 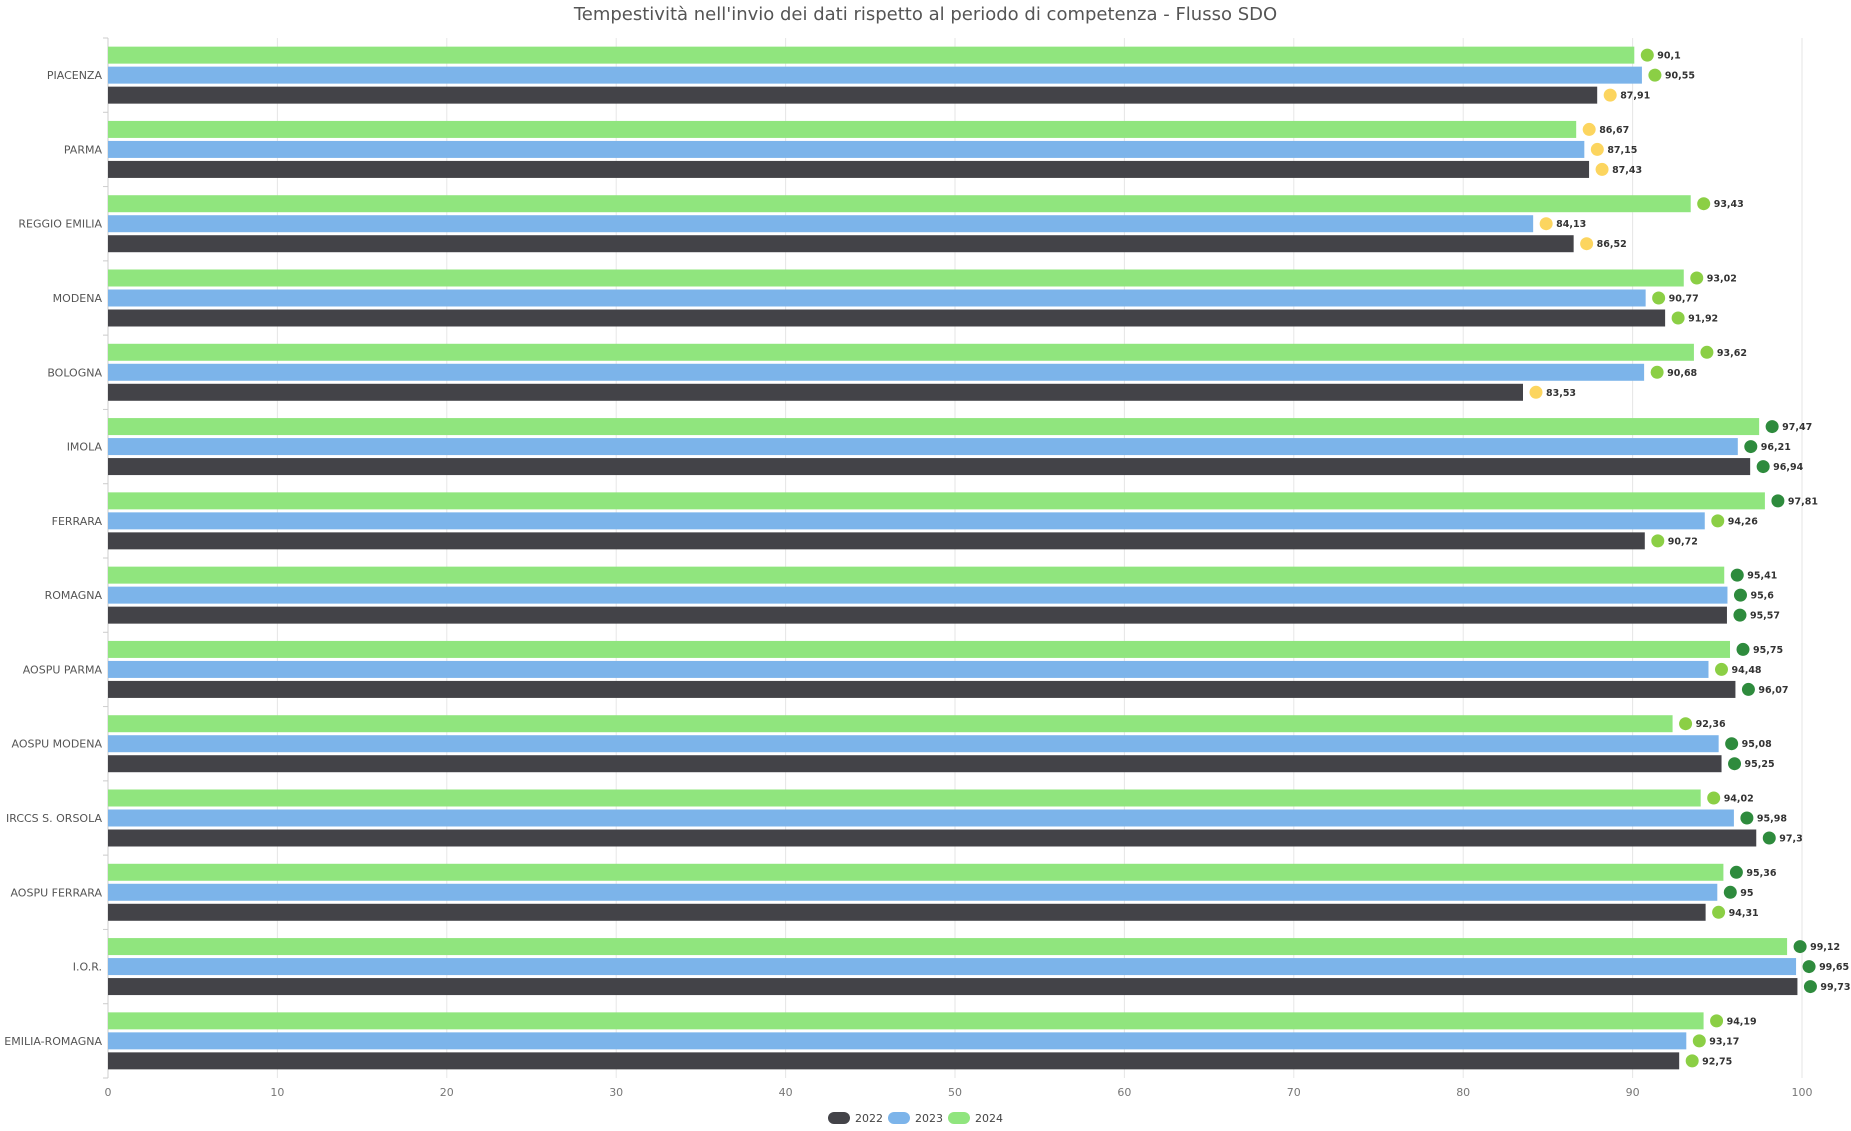 I want to click on legend-swatch-2022, so click(x=839, y=1118).